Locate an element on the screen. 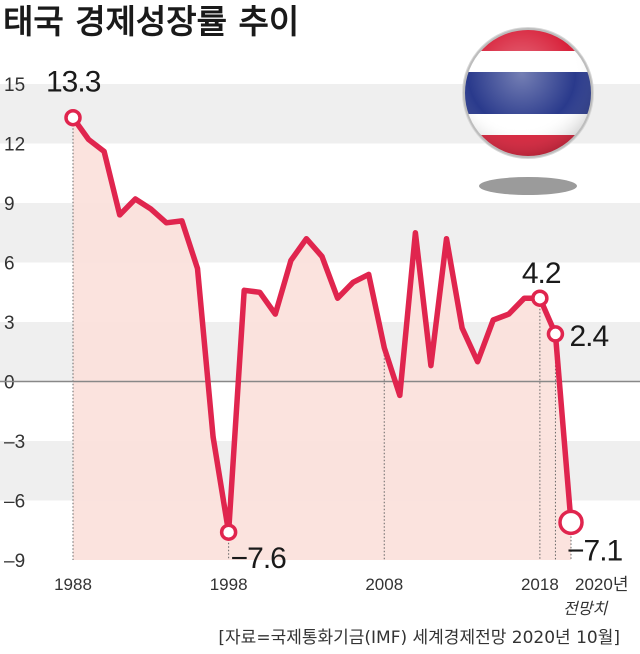  y-tick-label: 9 is located at coordinates (9, 204).